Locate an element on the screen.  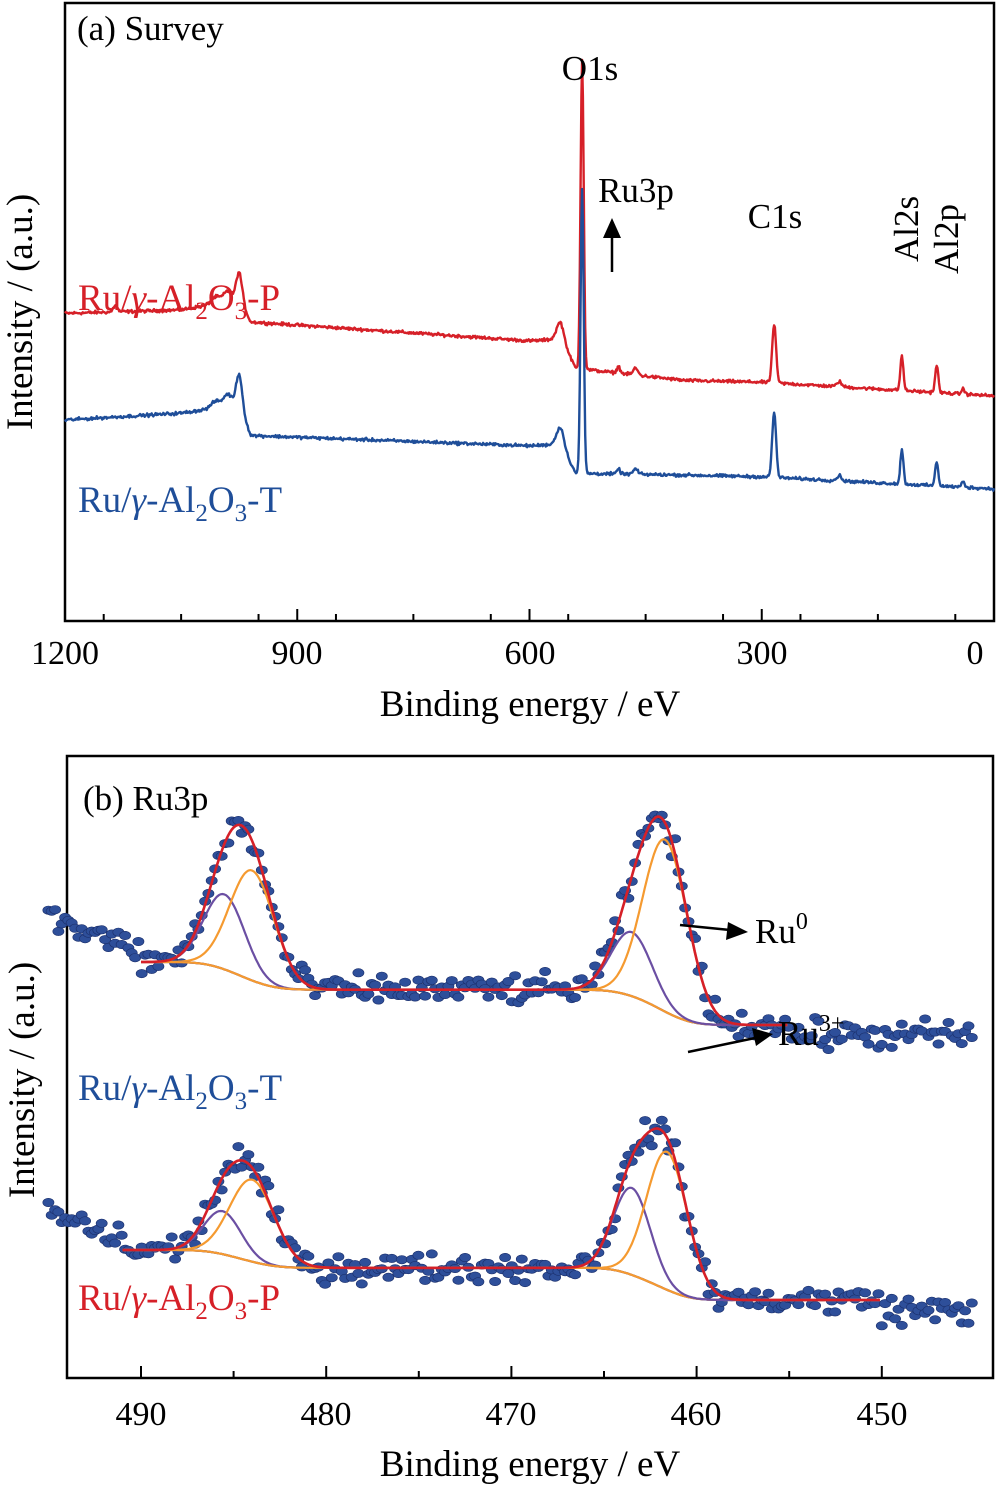
series-label-survey-T: Ru/γ-Al2O3-T is located at coordinates (180, 503).